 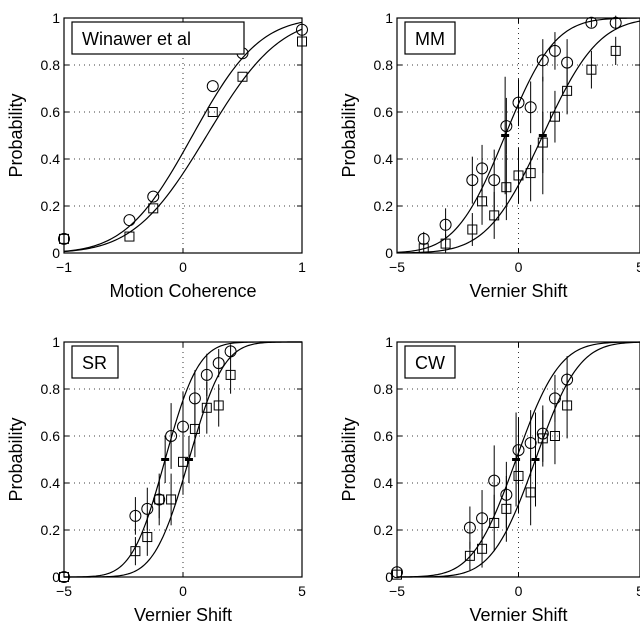 I want to click on x-tick-label: −1, so click(x=64, y=267).